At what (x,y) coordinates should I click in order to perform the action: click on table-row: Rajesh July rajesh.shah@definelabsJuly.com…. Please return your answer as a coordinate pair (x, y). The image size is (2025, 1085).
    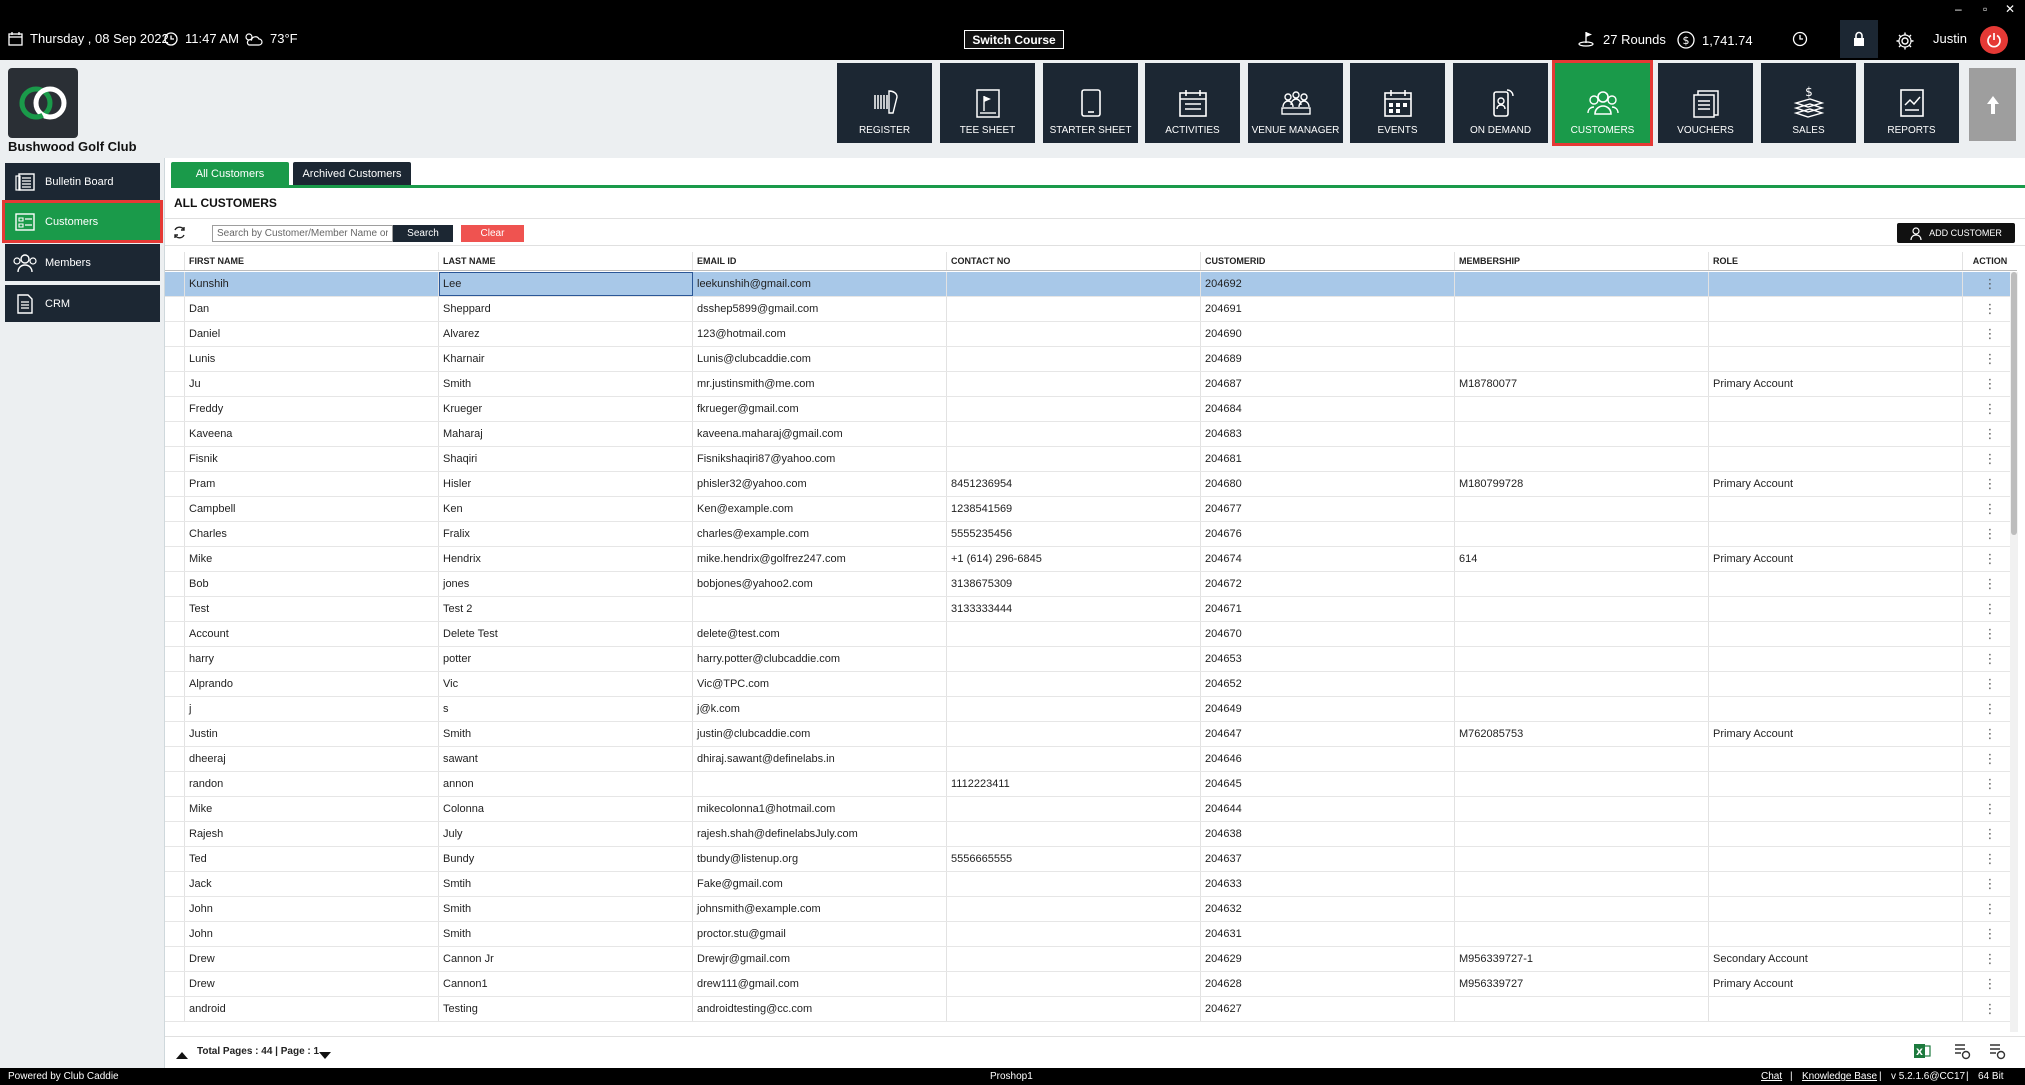
    Looking at the image, I should click on (1091, 834).